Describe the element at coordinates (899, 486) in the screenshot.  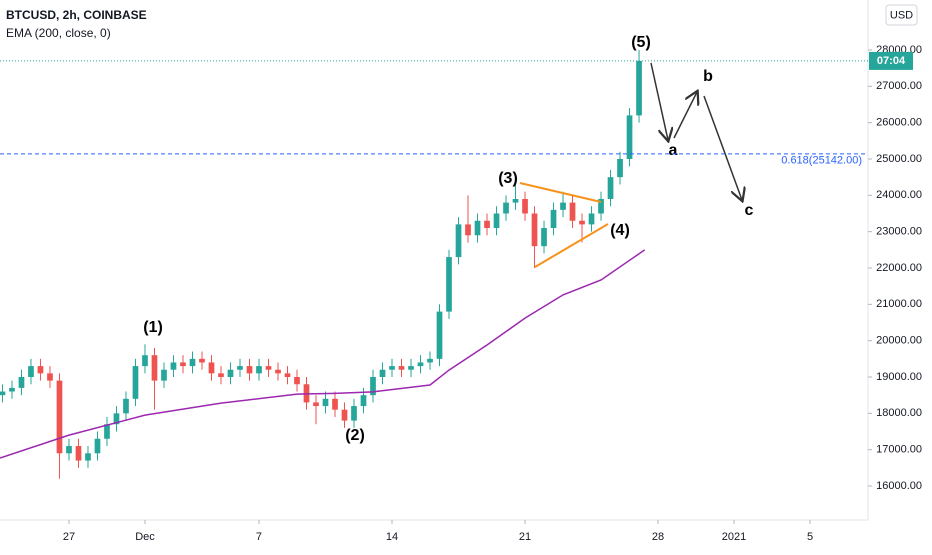
I see `y-tick-label: 16000.00` at that location.